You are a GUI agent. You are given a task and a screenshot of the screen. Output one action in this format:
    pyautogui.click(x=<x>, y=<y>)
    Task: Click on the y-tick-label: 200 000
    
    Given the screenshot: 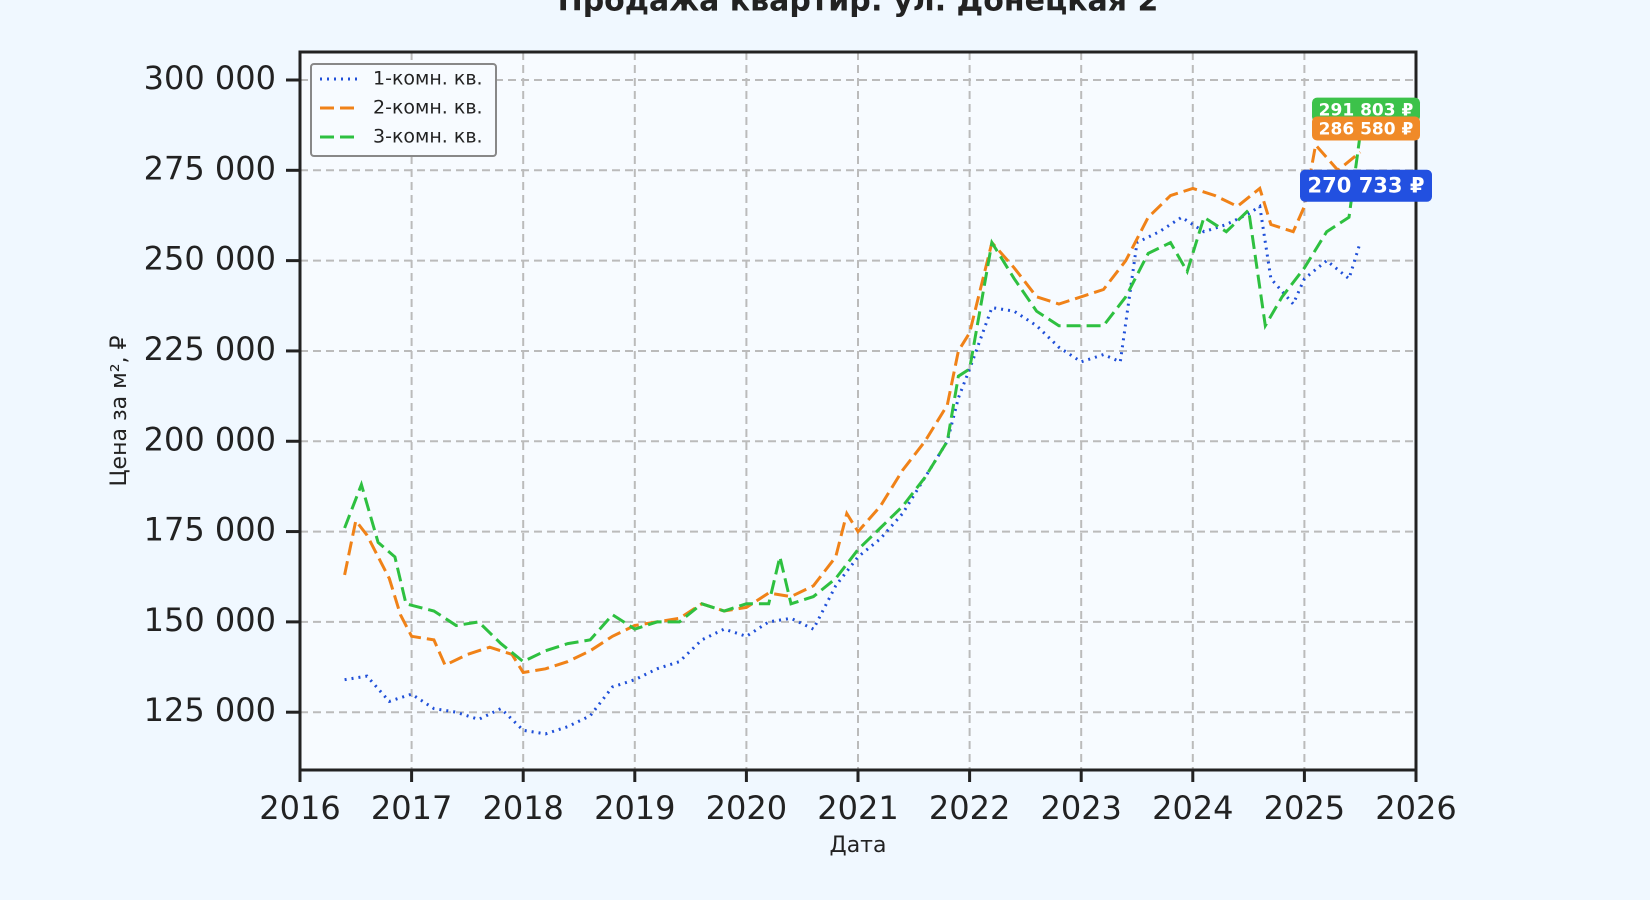 What is the action you would take?
    pyautogui.click(x=210, y=439)
    